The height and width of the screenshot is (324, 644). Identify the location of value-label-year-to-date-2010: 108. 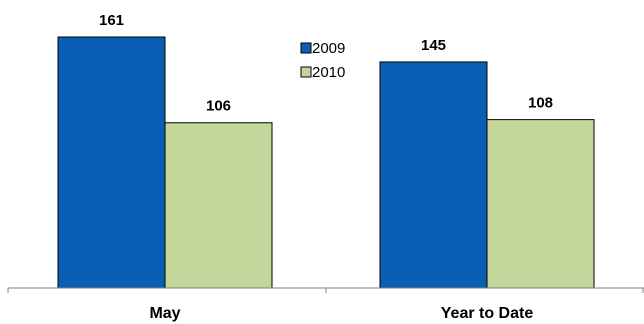
(540, 103).